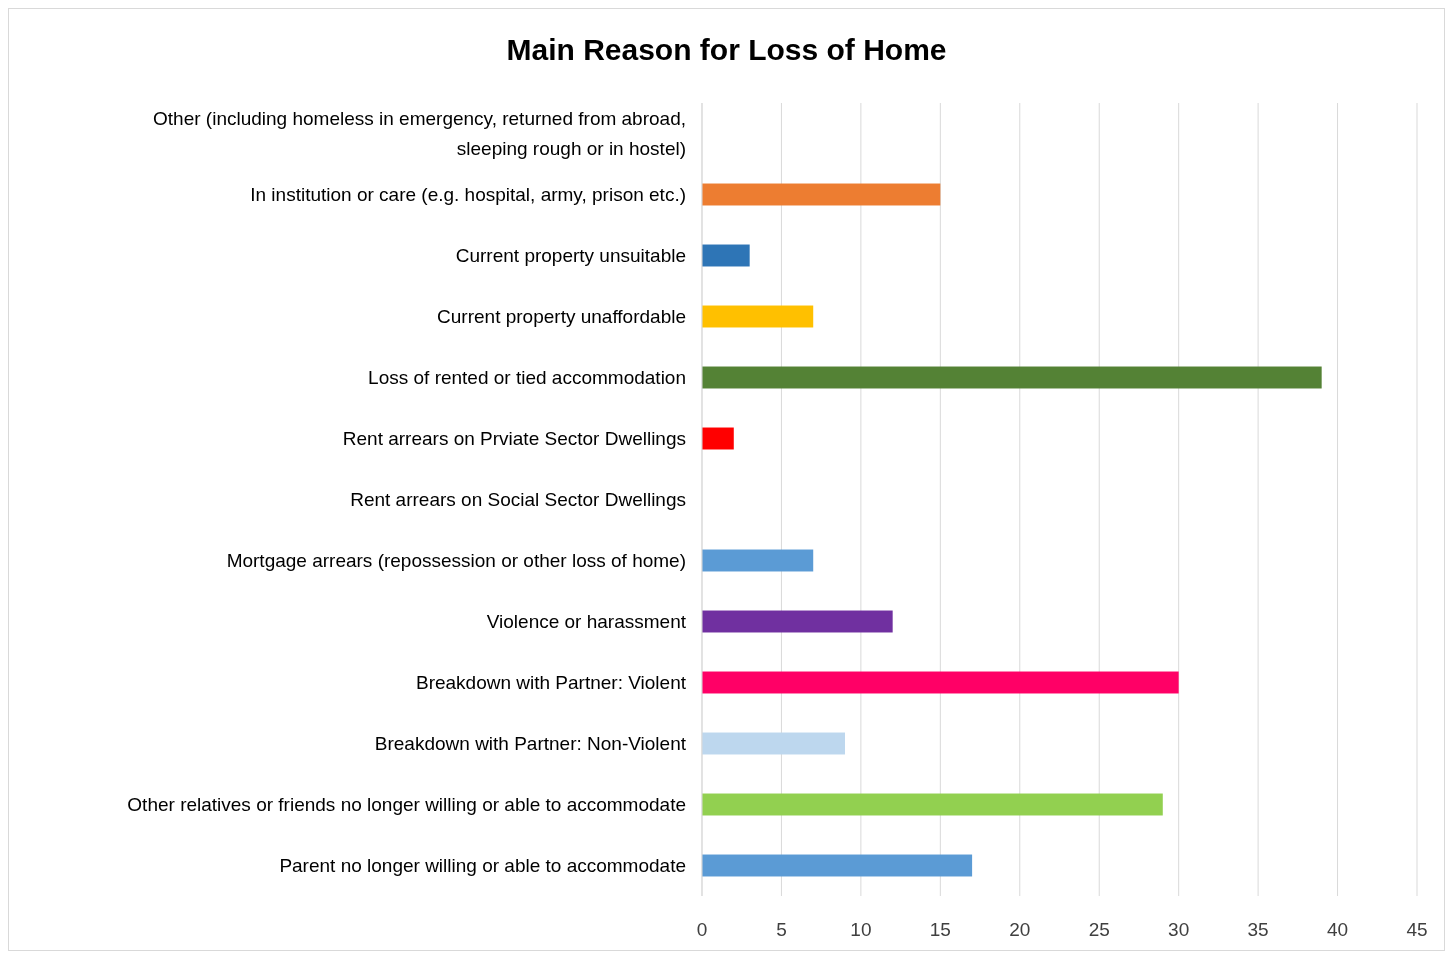 The width and height of the screenshot is (1453, 959). Describe the element at coordinates (482, 866) in the screenshot. I see `y-tick-label: Parent no longer willing or able to accommodate` at that location.